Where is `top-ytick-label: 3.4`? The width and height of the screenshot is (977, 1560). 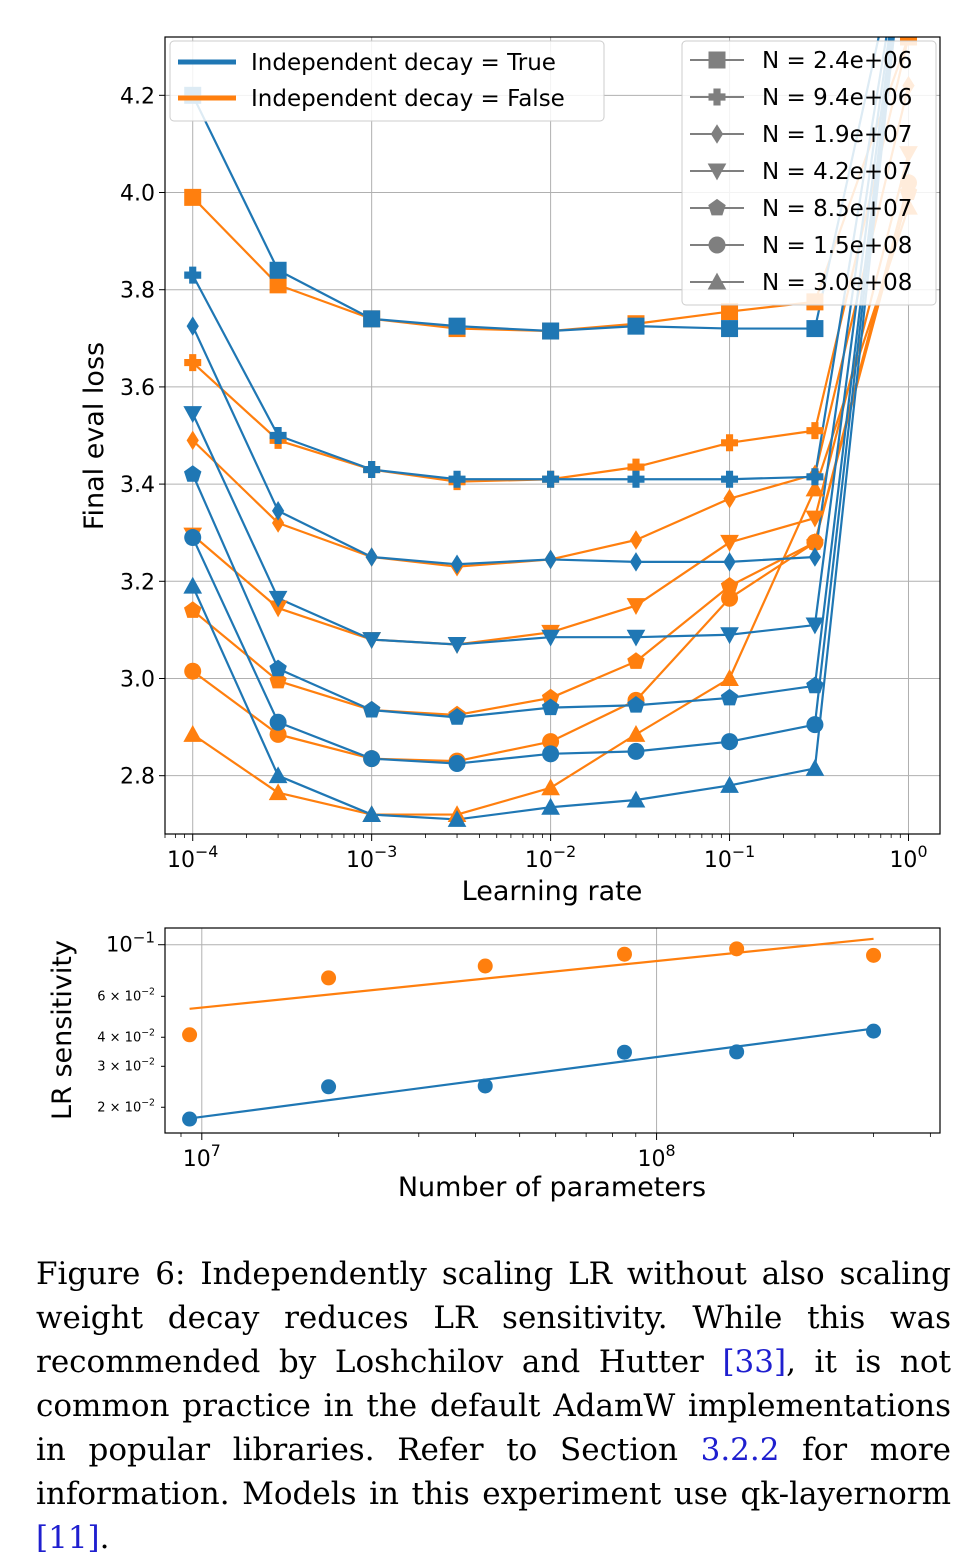
top-ytick-label: 3.4 is located at coordinates (137, 485).